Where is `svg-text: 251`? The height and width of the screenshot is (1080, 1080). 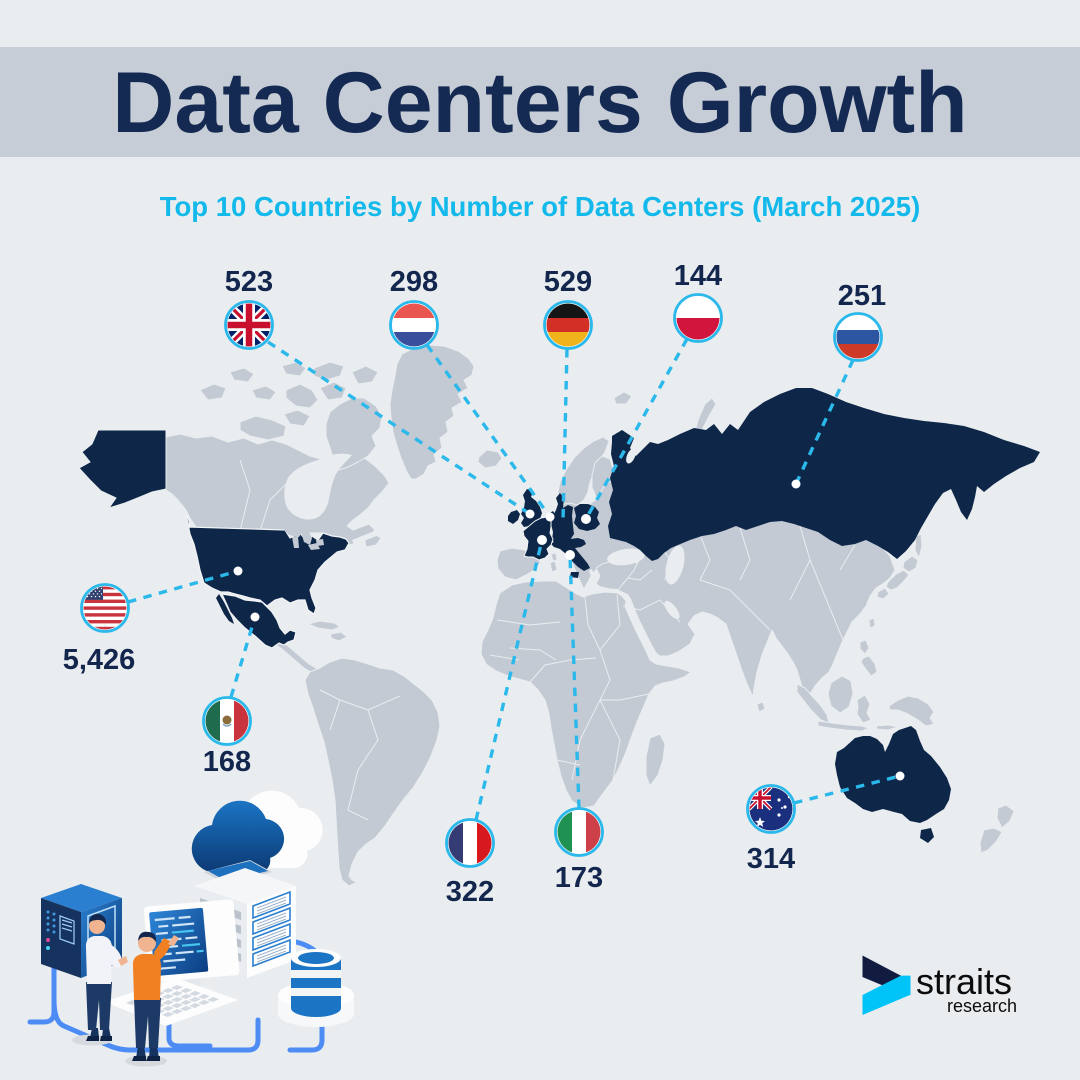 svg-text: 251 is located at coordinates (862, 296).